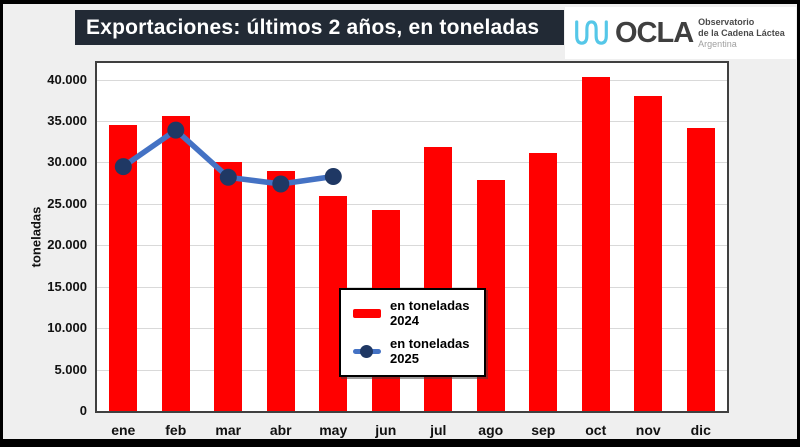  Describe the element at coordinates (430, 313) in the screenshot. I see `legend-label-2024: en toneladas 2024` at that location.